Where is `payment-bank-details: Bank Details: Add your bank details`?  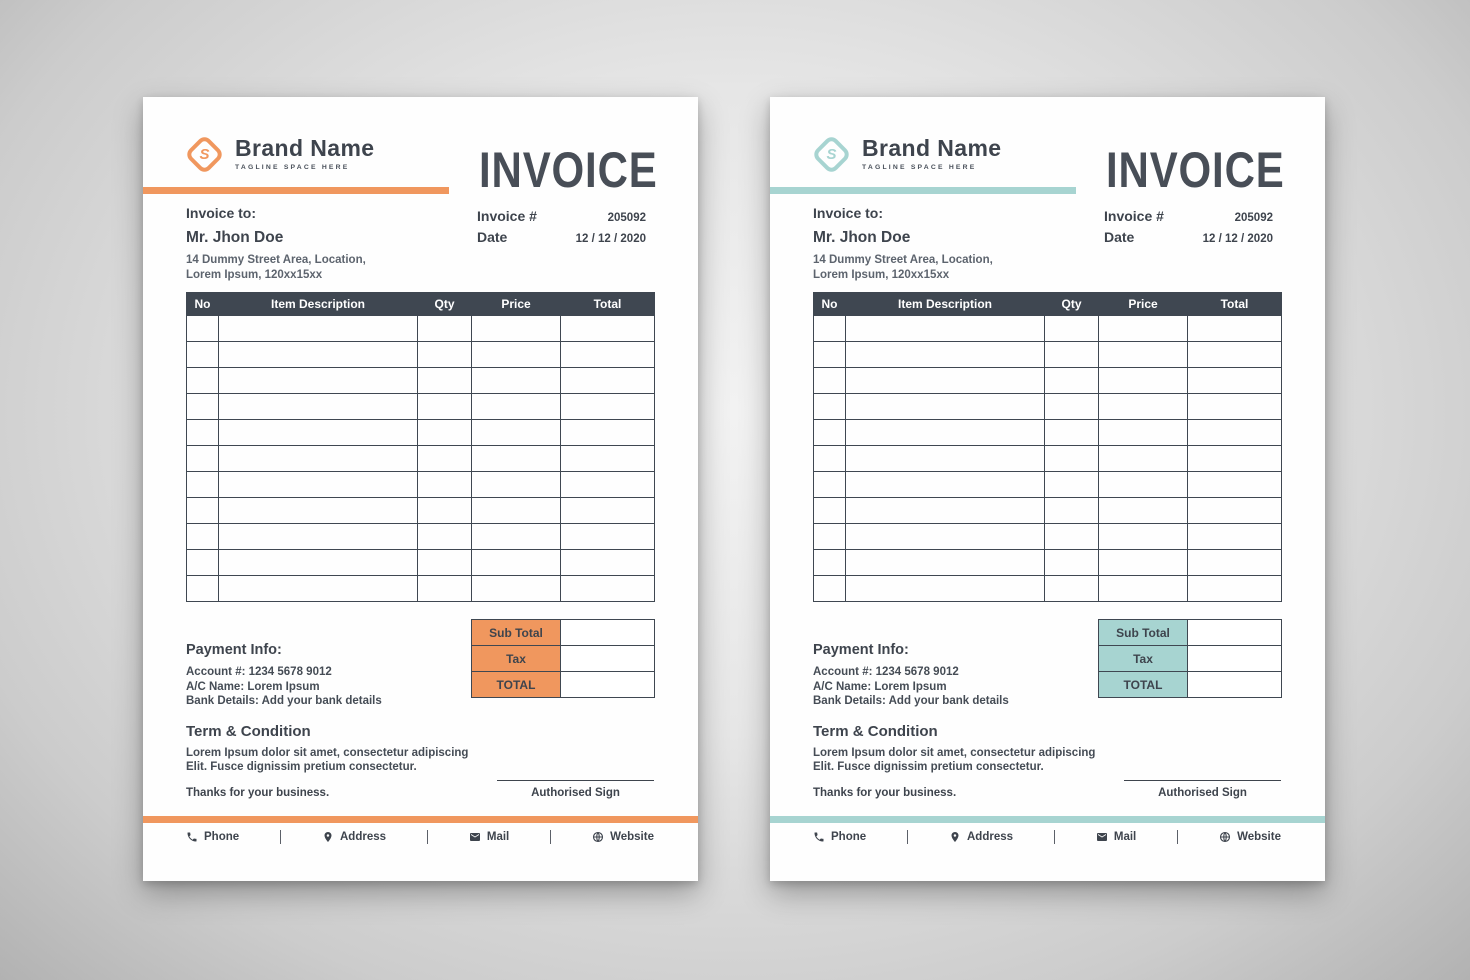 payment-bank-details: Bank Details: Add your bank details is located at coordinates (284, 701).